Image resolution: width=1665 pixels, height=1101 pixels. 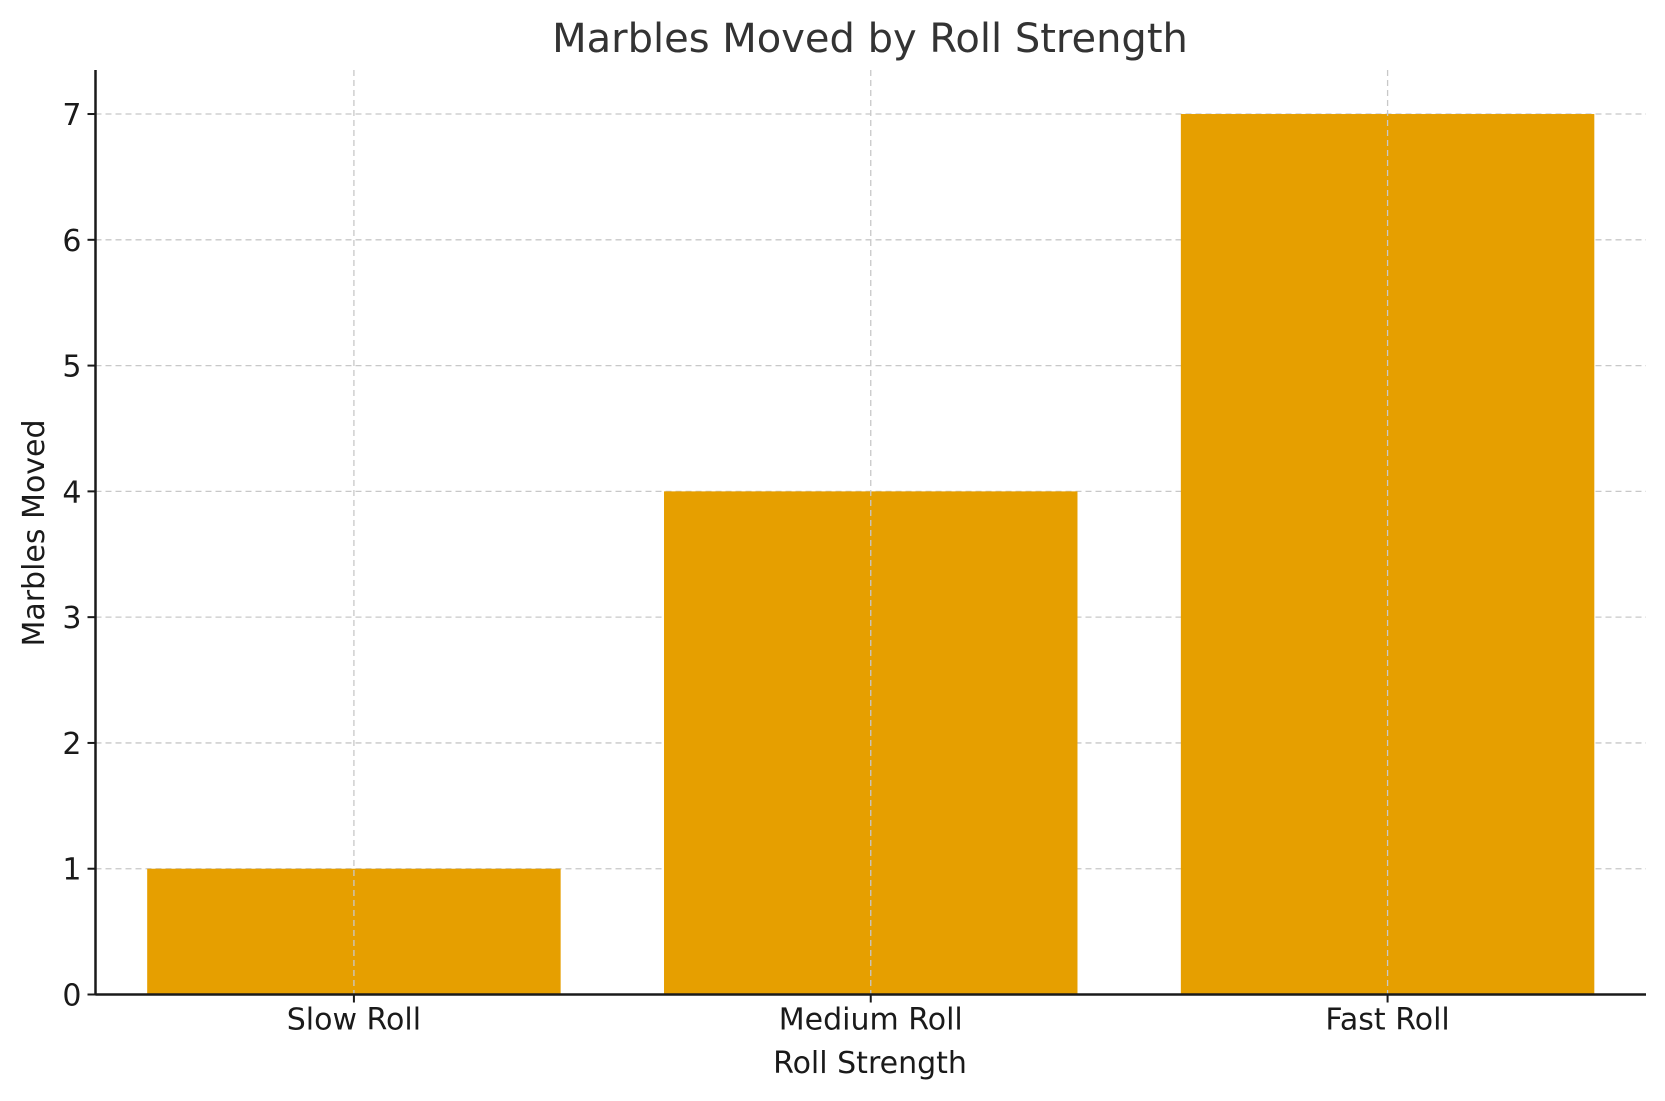 What do you see at coordinates (71, 996) in the screenshot?
I see `y-tick-label: 0` at bounding box center [71, 996].